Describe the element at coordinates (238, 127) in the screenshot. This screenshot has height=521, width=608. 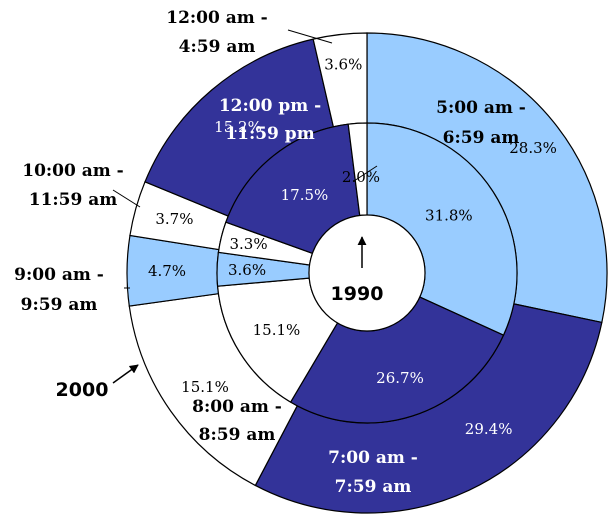
I see `outer-value-label: 15.2%` at that location.